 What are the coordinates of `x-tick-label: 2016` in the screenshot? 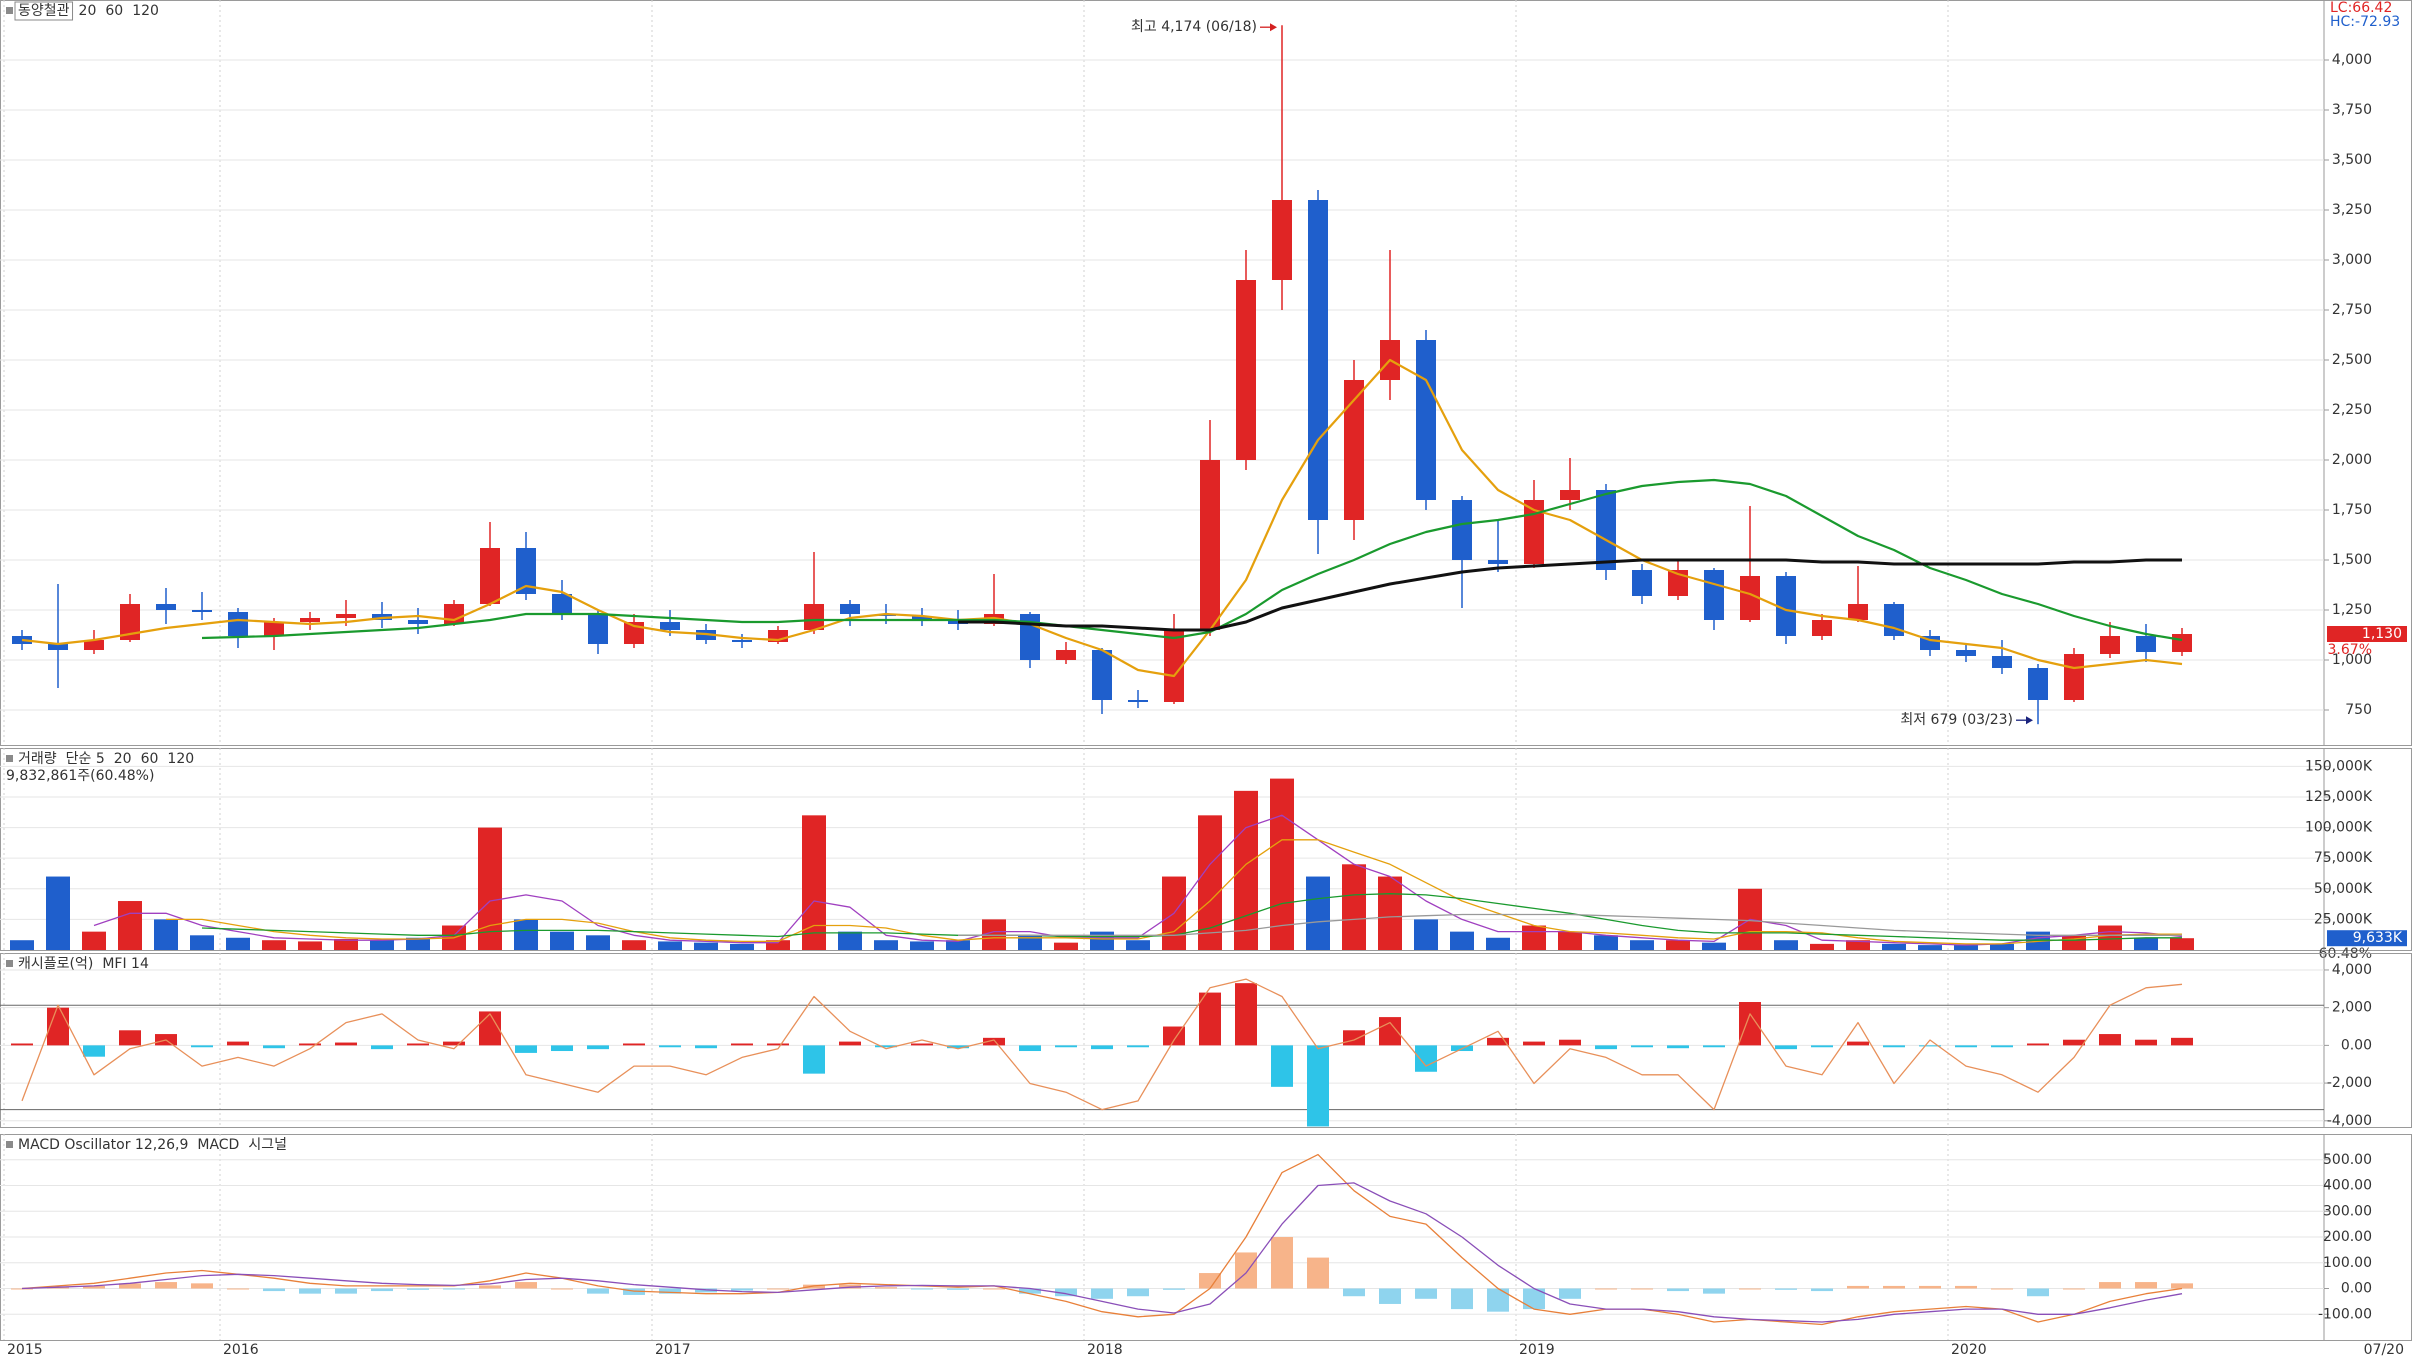 It's located at (241, 1350).